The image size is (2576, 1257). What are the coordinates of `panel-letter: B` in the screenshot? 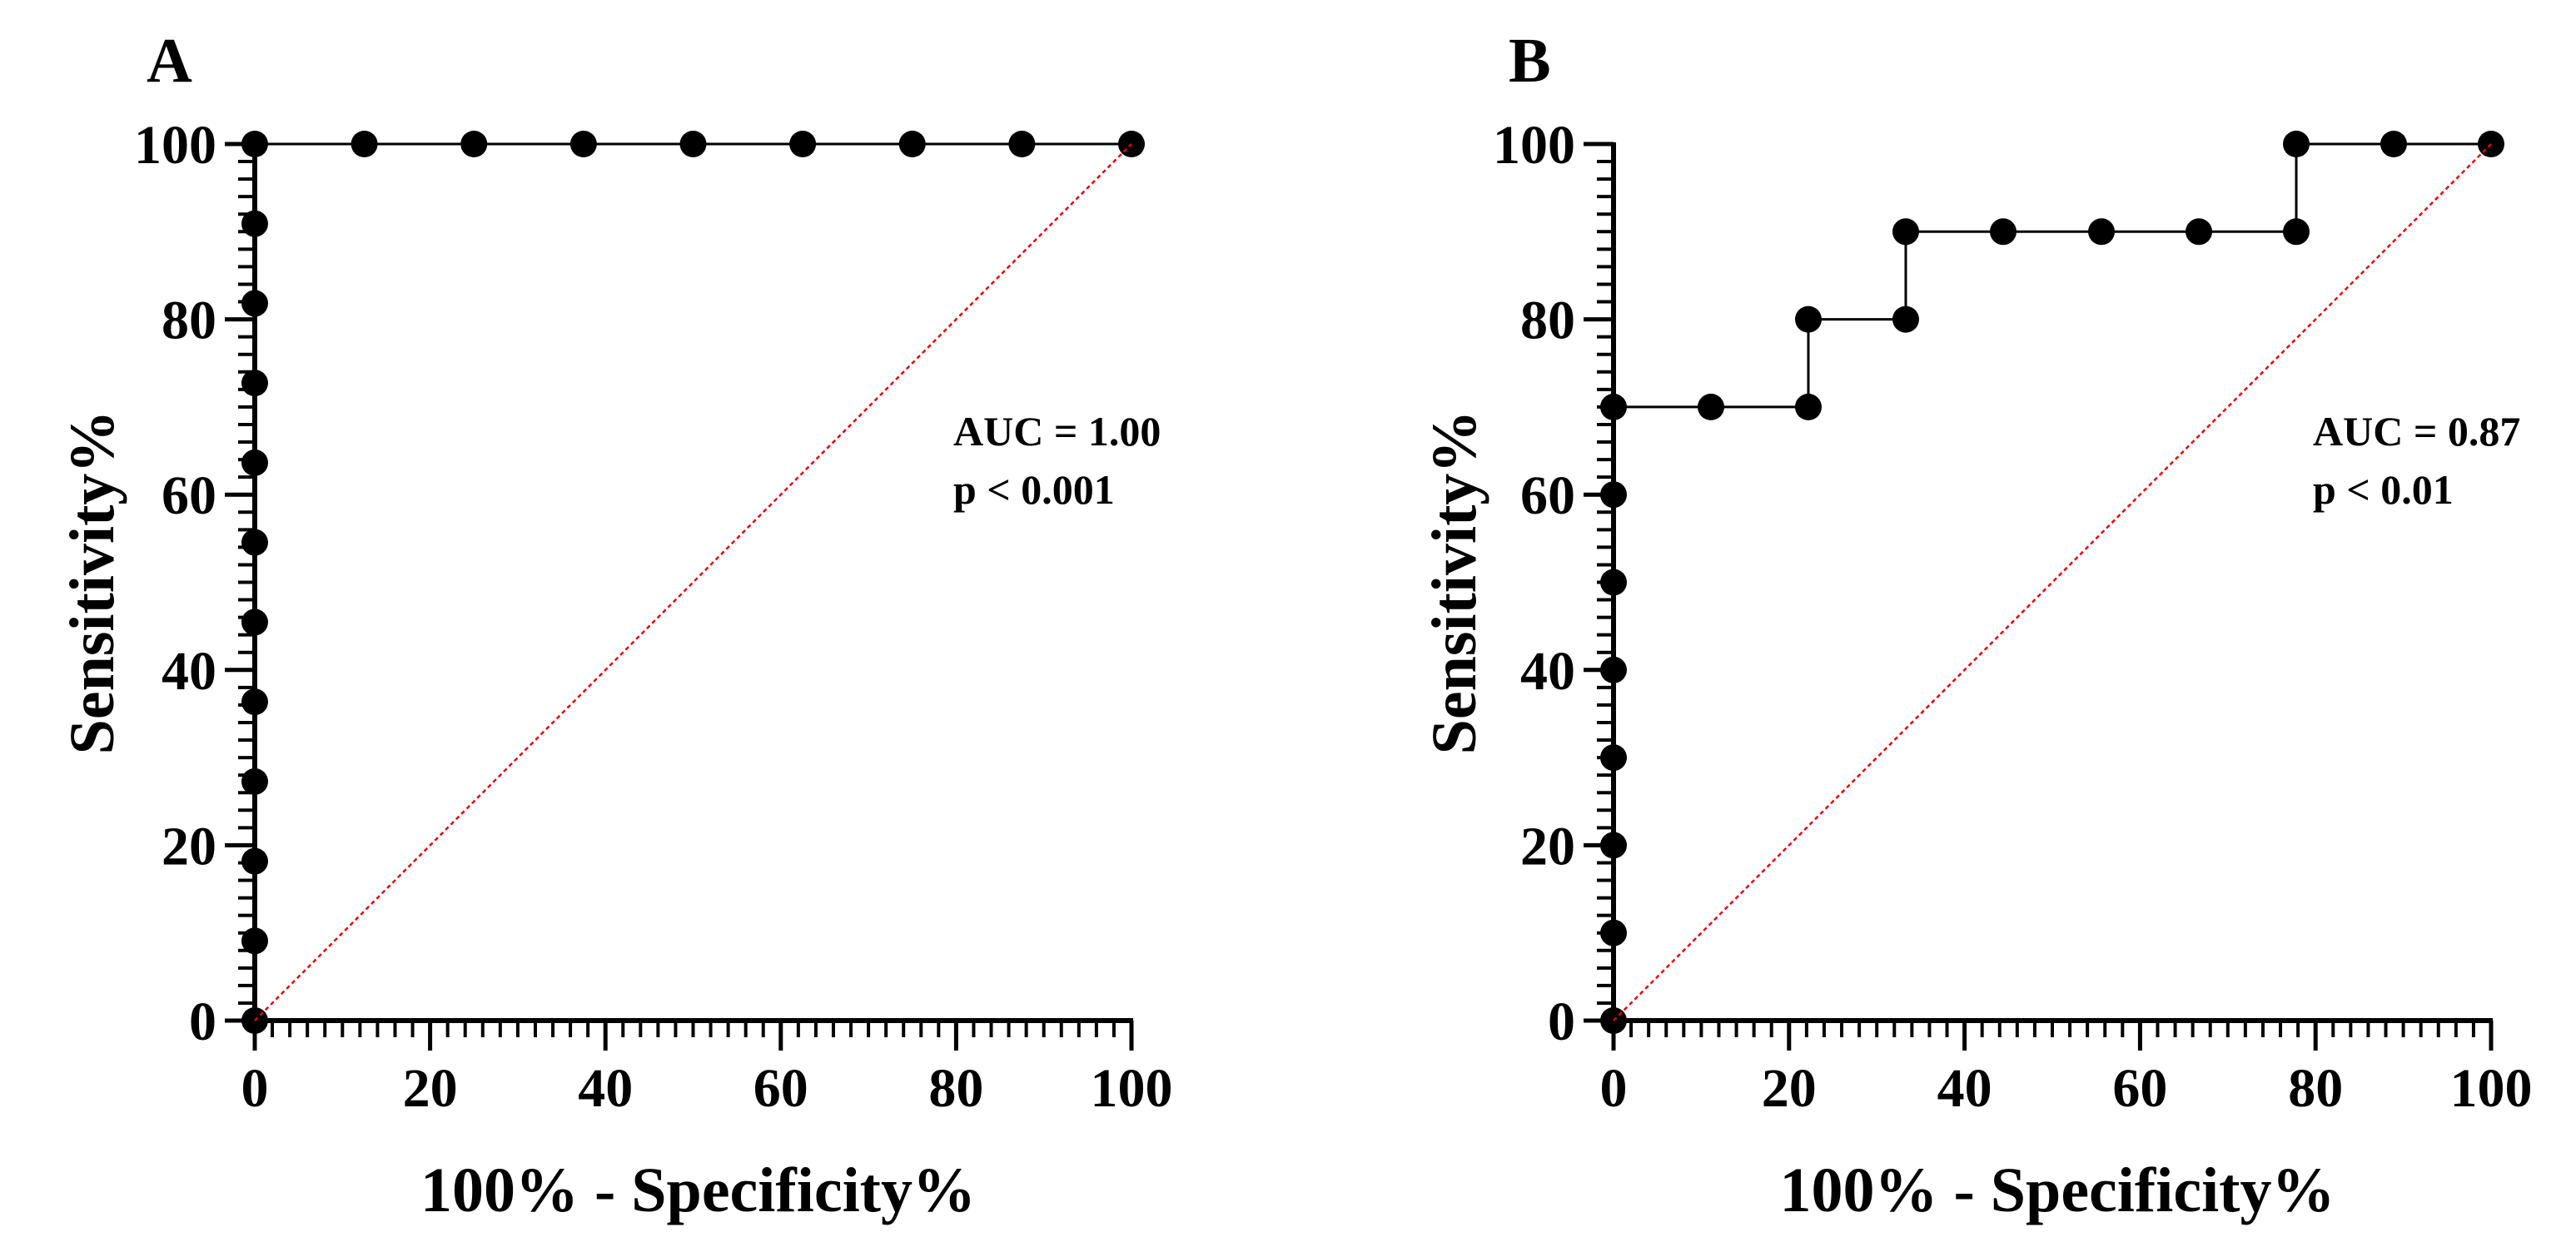 It's located at (1530, 61).